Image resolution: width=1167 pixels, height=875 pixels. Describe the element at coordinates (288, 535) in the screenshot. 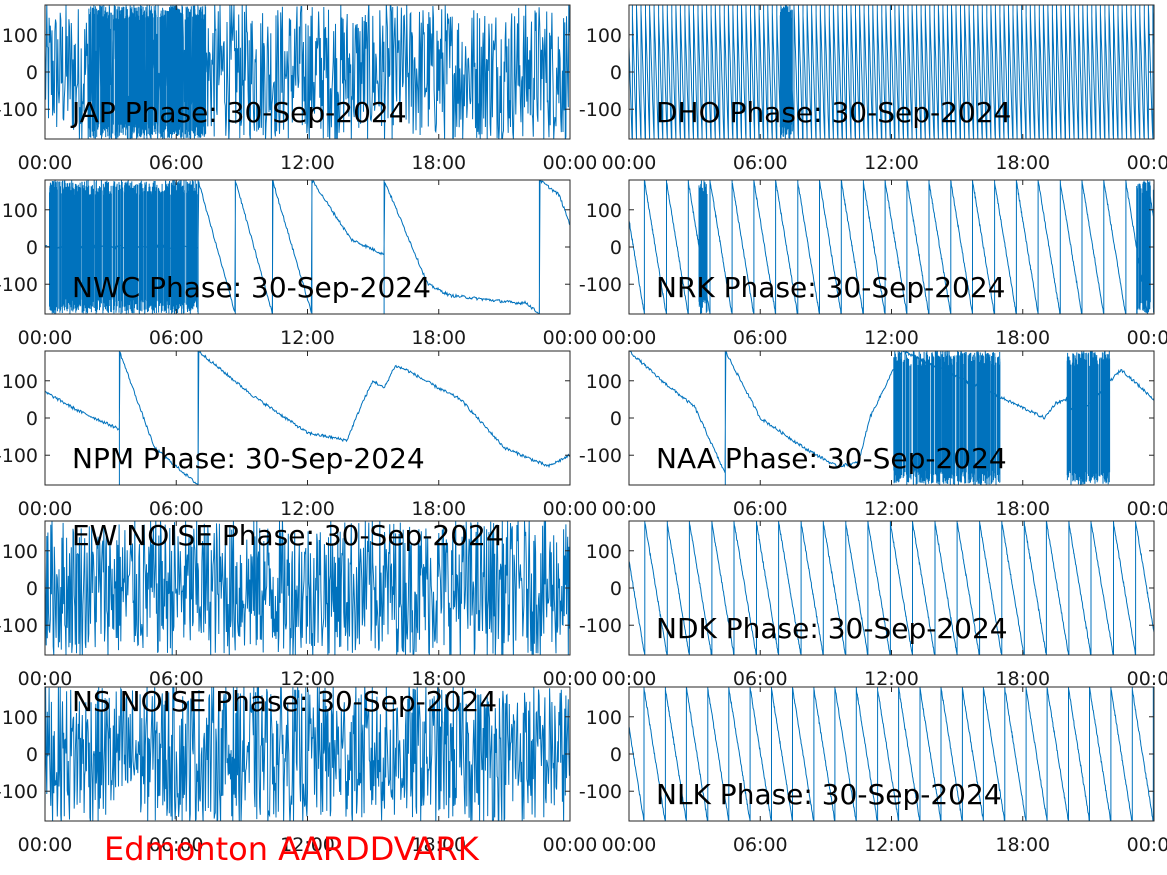

I see `panel-title: EW NOISE Phase: 30-Sep-2024` at that location.